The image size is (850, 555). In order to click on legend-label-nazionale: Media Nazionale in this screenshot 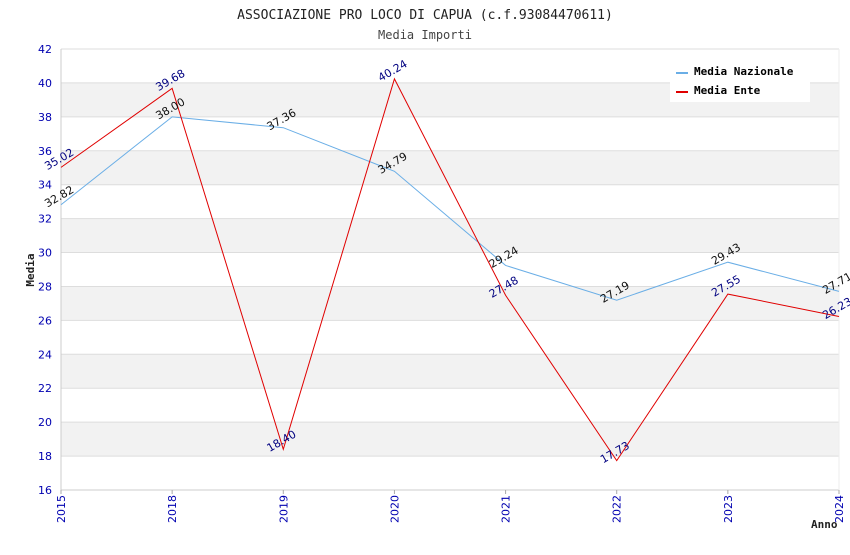, I will do `click(744, 71)`.